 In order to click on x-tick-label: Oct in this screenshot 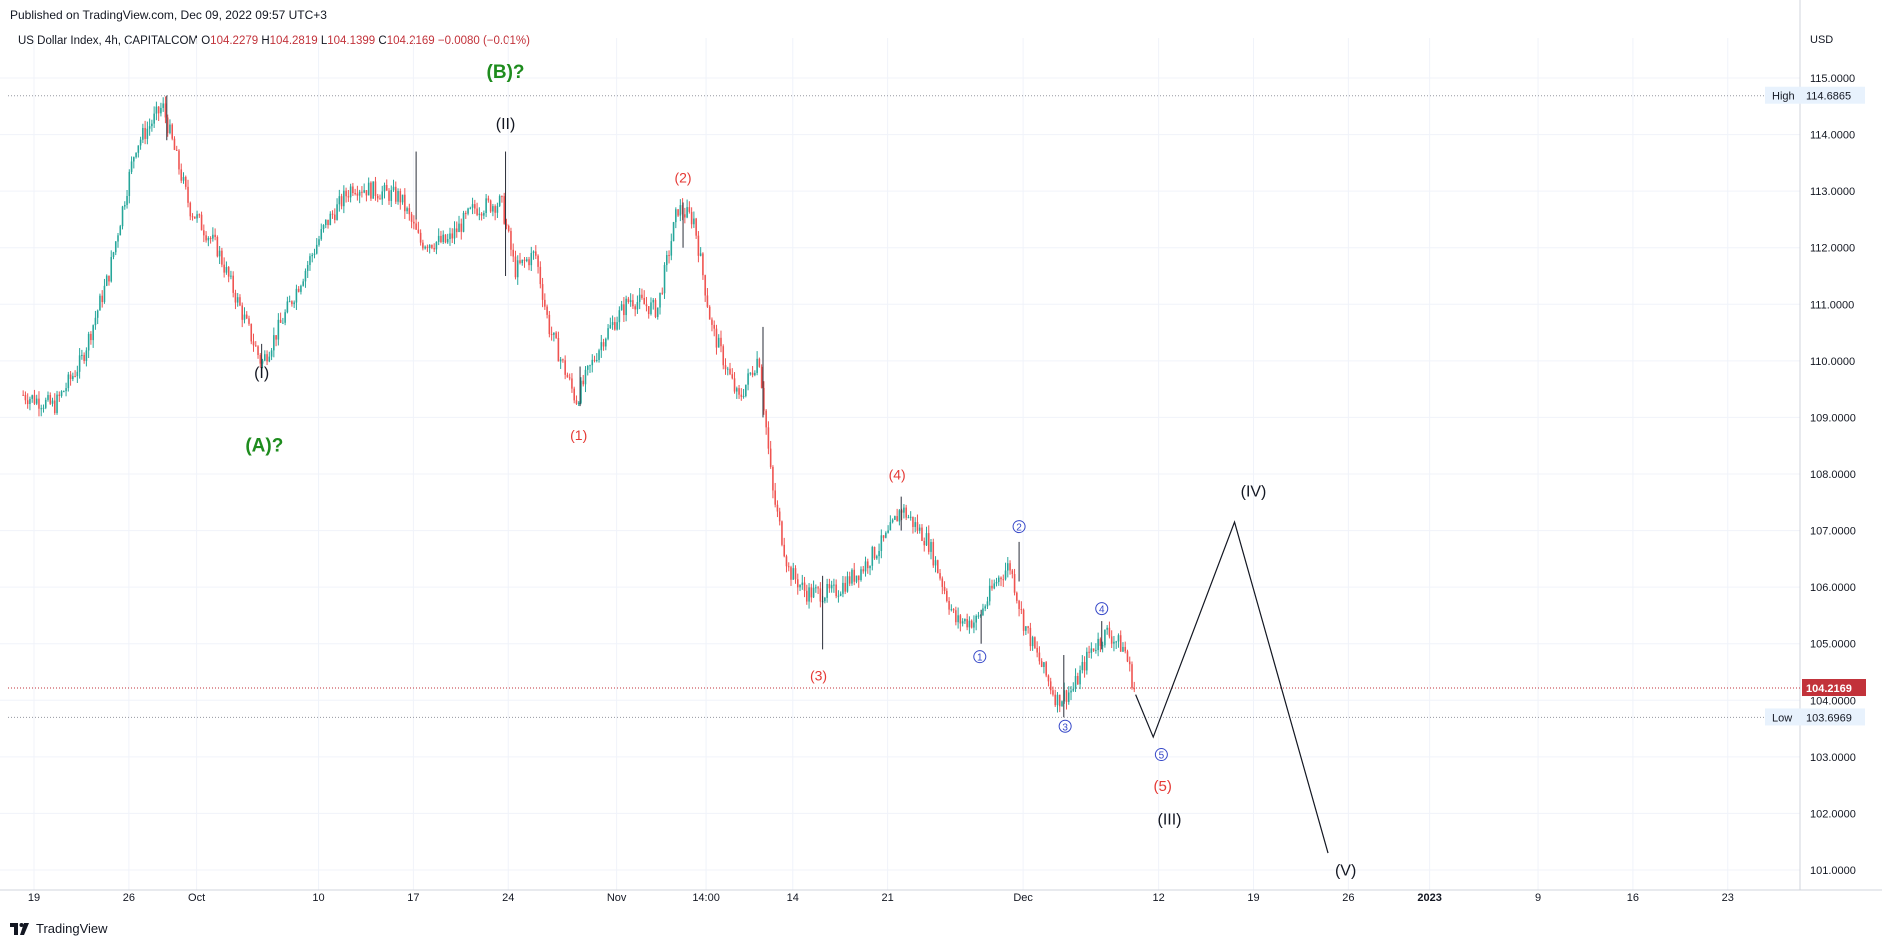, I will do `click(196, 898)`.